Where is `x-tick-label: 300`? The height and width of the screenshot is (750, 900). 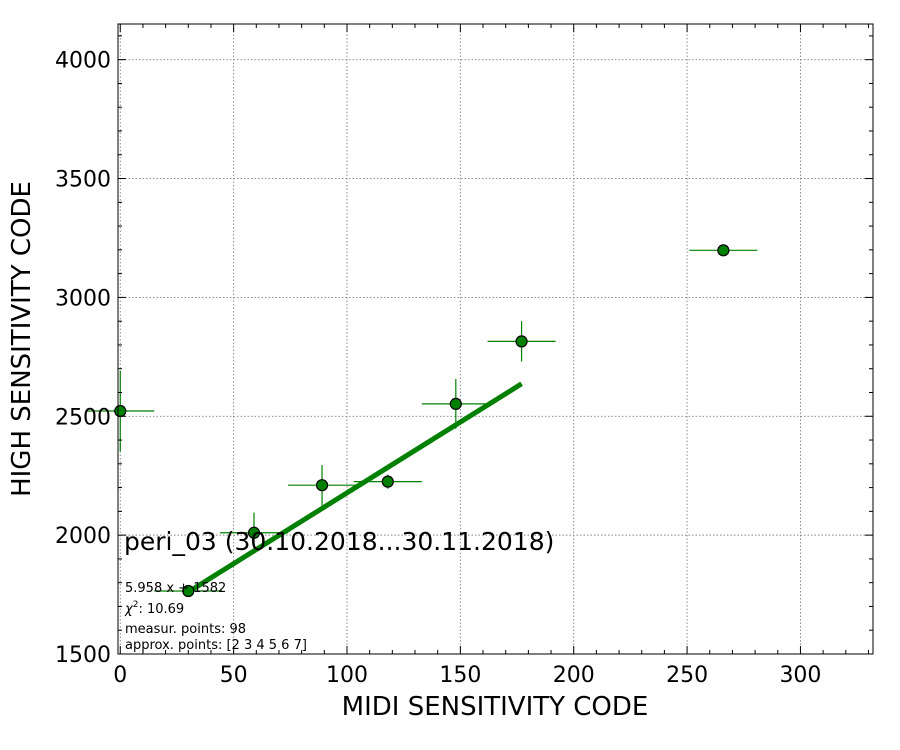
x-tick-label: 300 is located at coordinates (800, 675).